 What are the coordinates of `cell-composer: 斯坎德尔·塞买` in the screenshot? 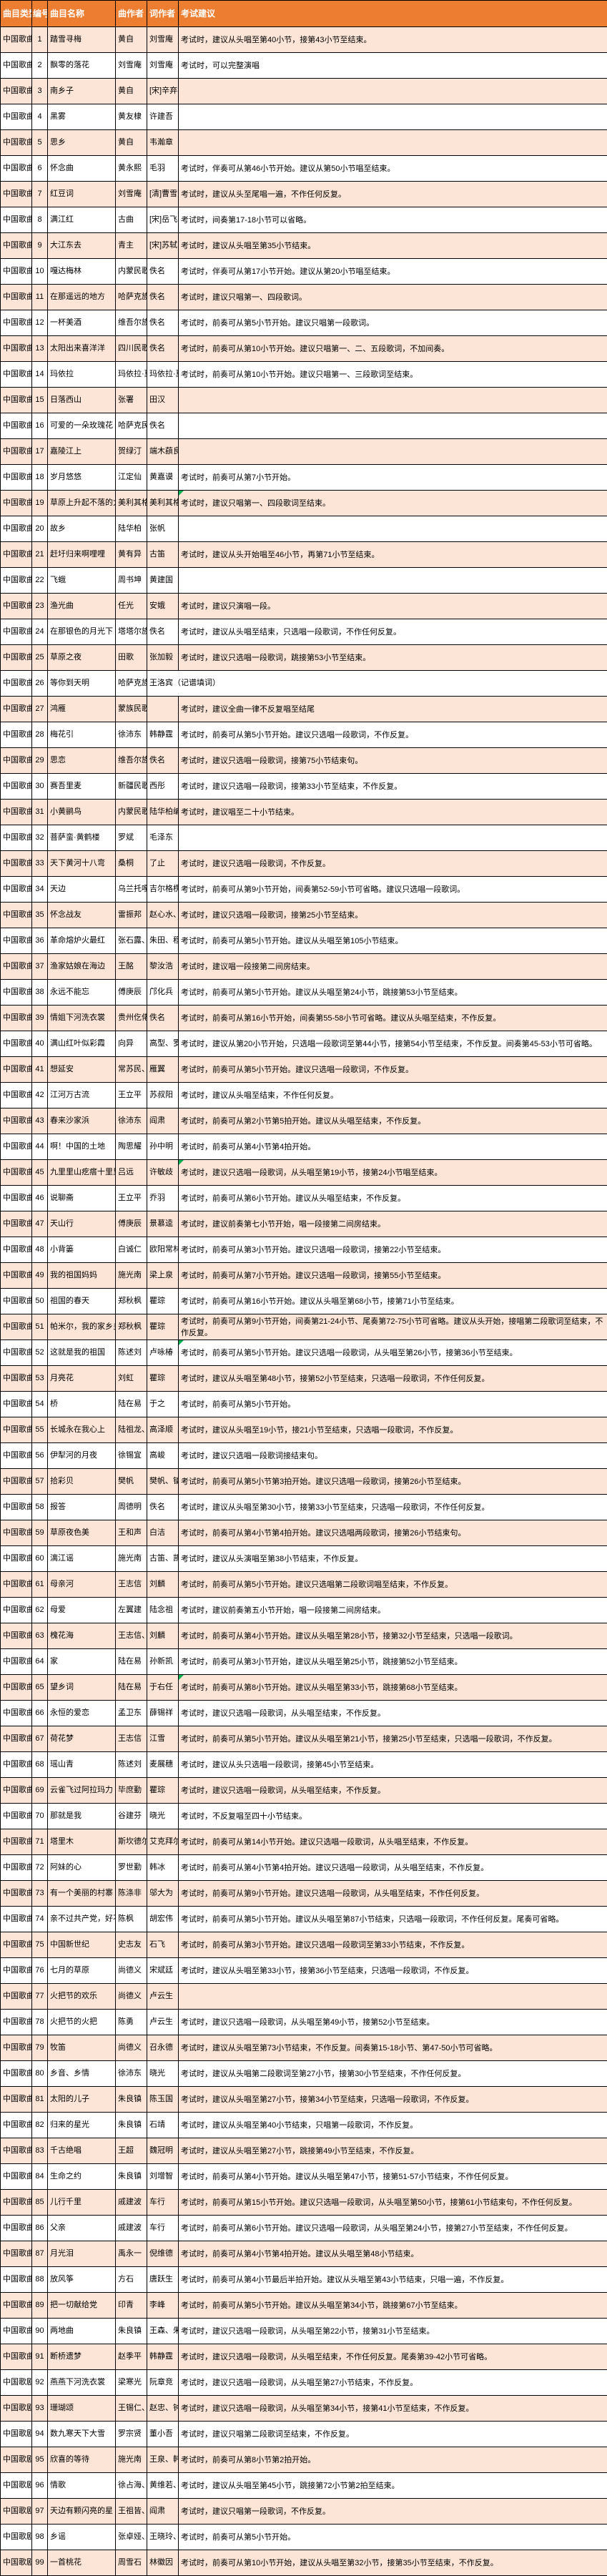 It's located at (131, 1842).